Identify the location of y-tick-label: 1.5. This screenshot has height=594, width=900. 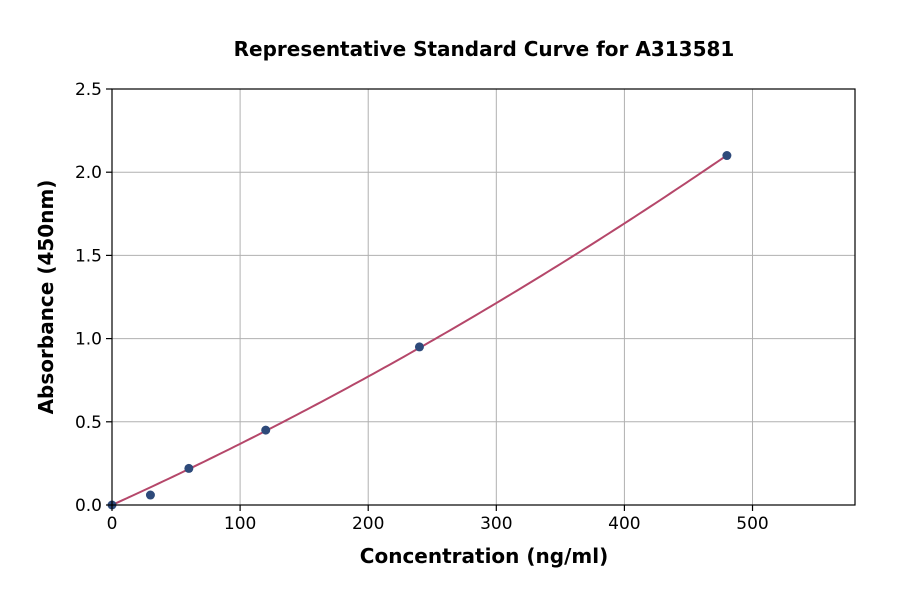
(88, 256).